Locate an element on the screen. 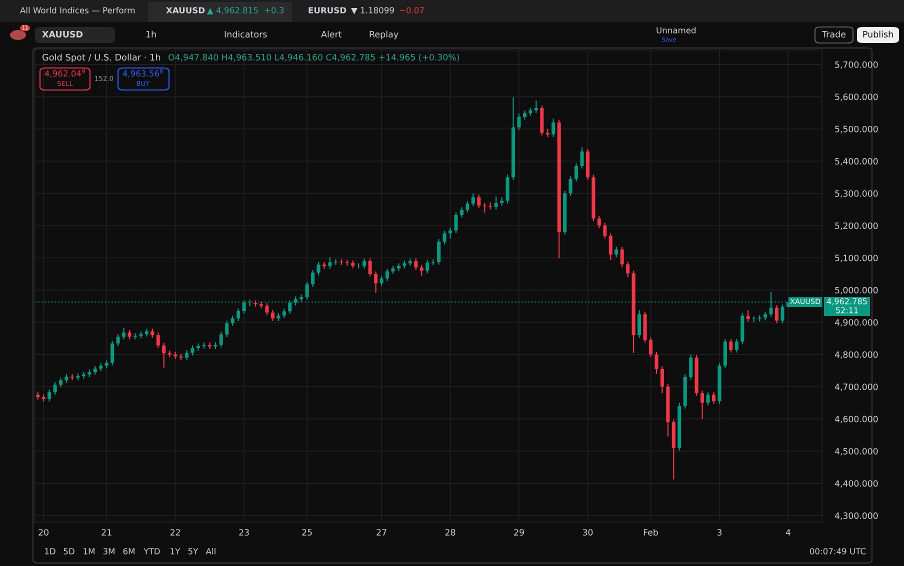  text: Unnamed is located at coordinates (676, 30).